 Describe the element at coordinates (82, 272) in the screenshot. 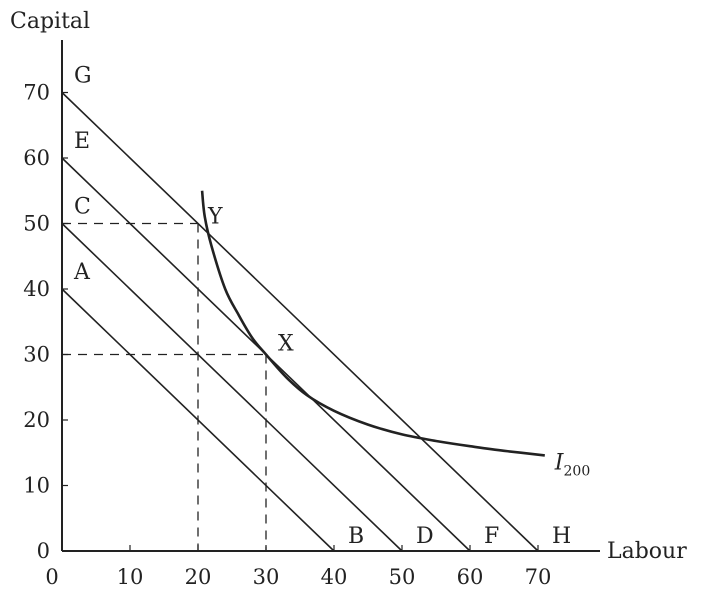

I see `isocost-start-label: A` at that location.